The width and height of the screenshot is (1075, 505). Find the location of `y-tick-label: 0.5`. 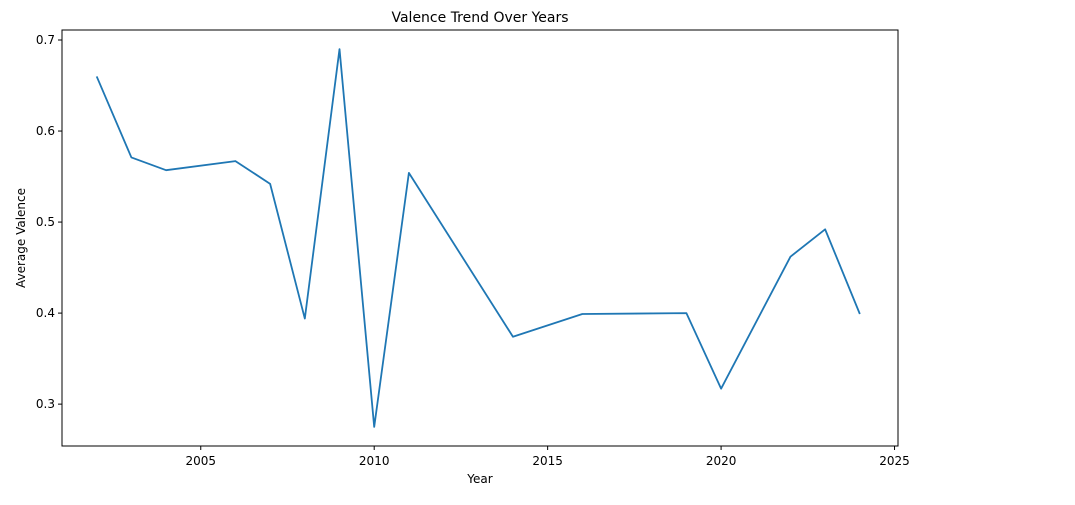

y-tick-label: 0.5 is located at coordinates (45, 222).